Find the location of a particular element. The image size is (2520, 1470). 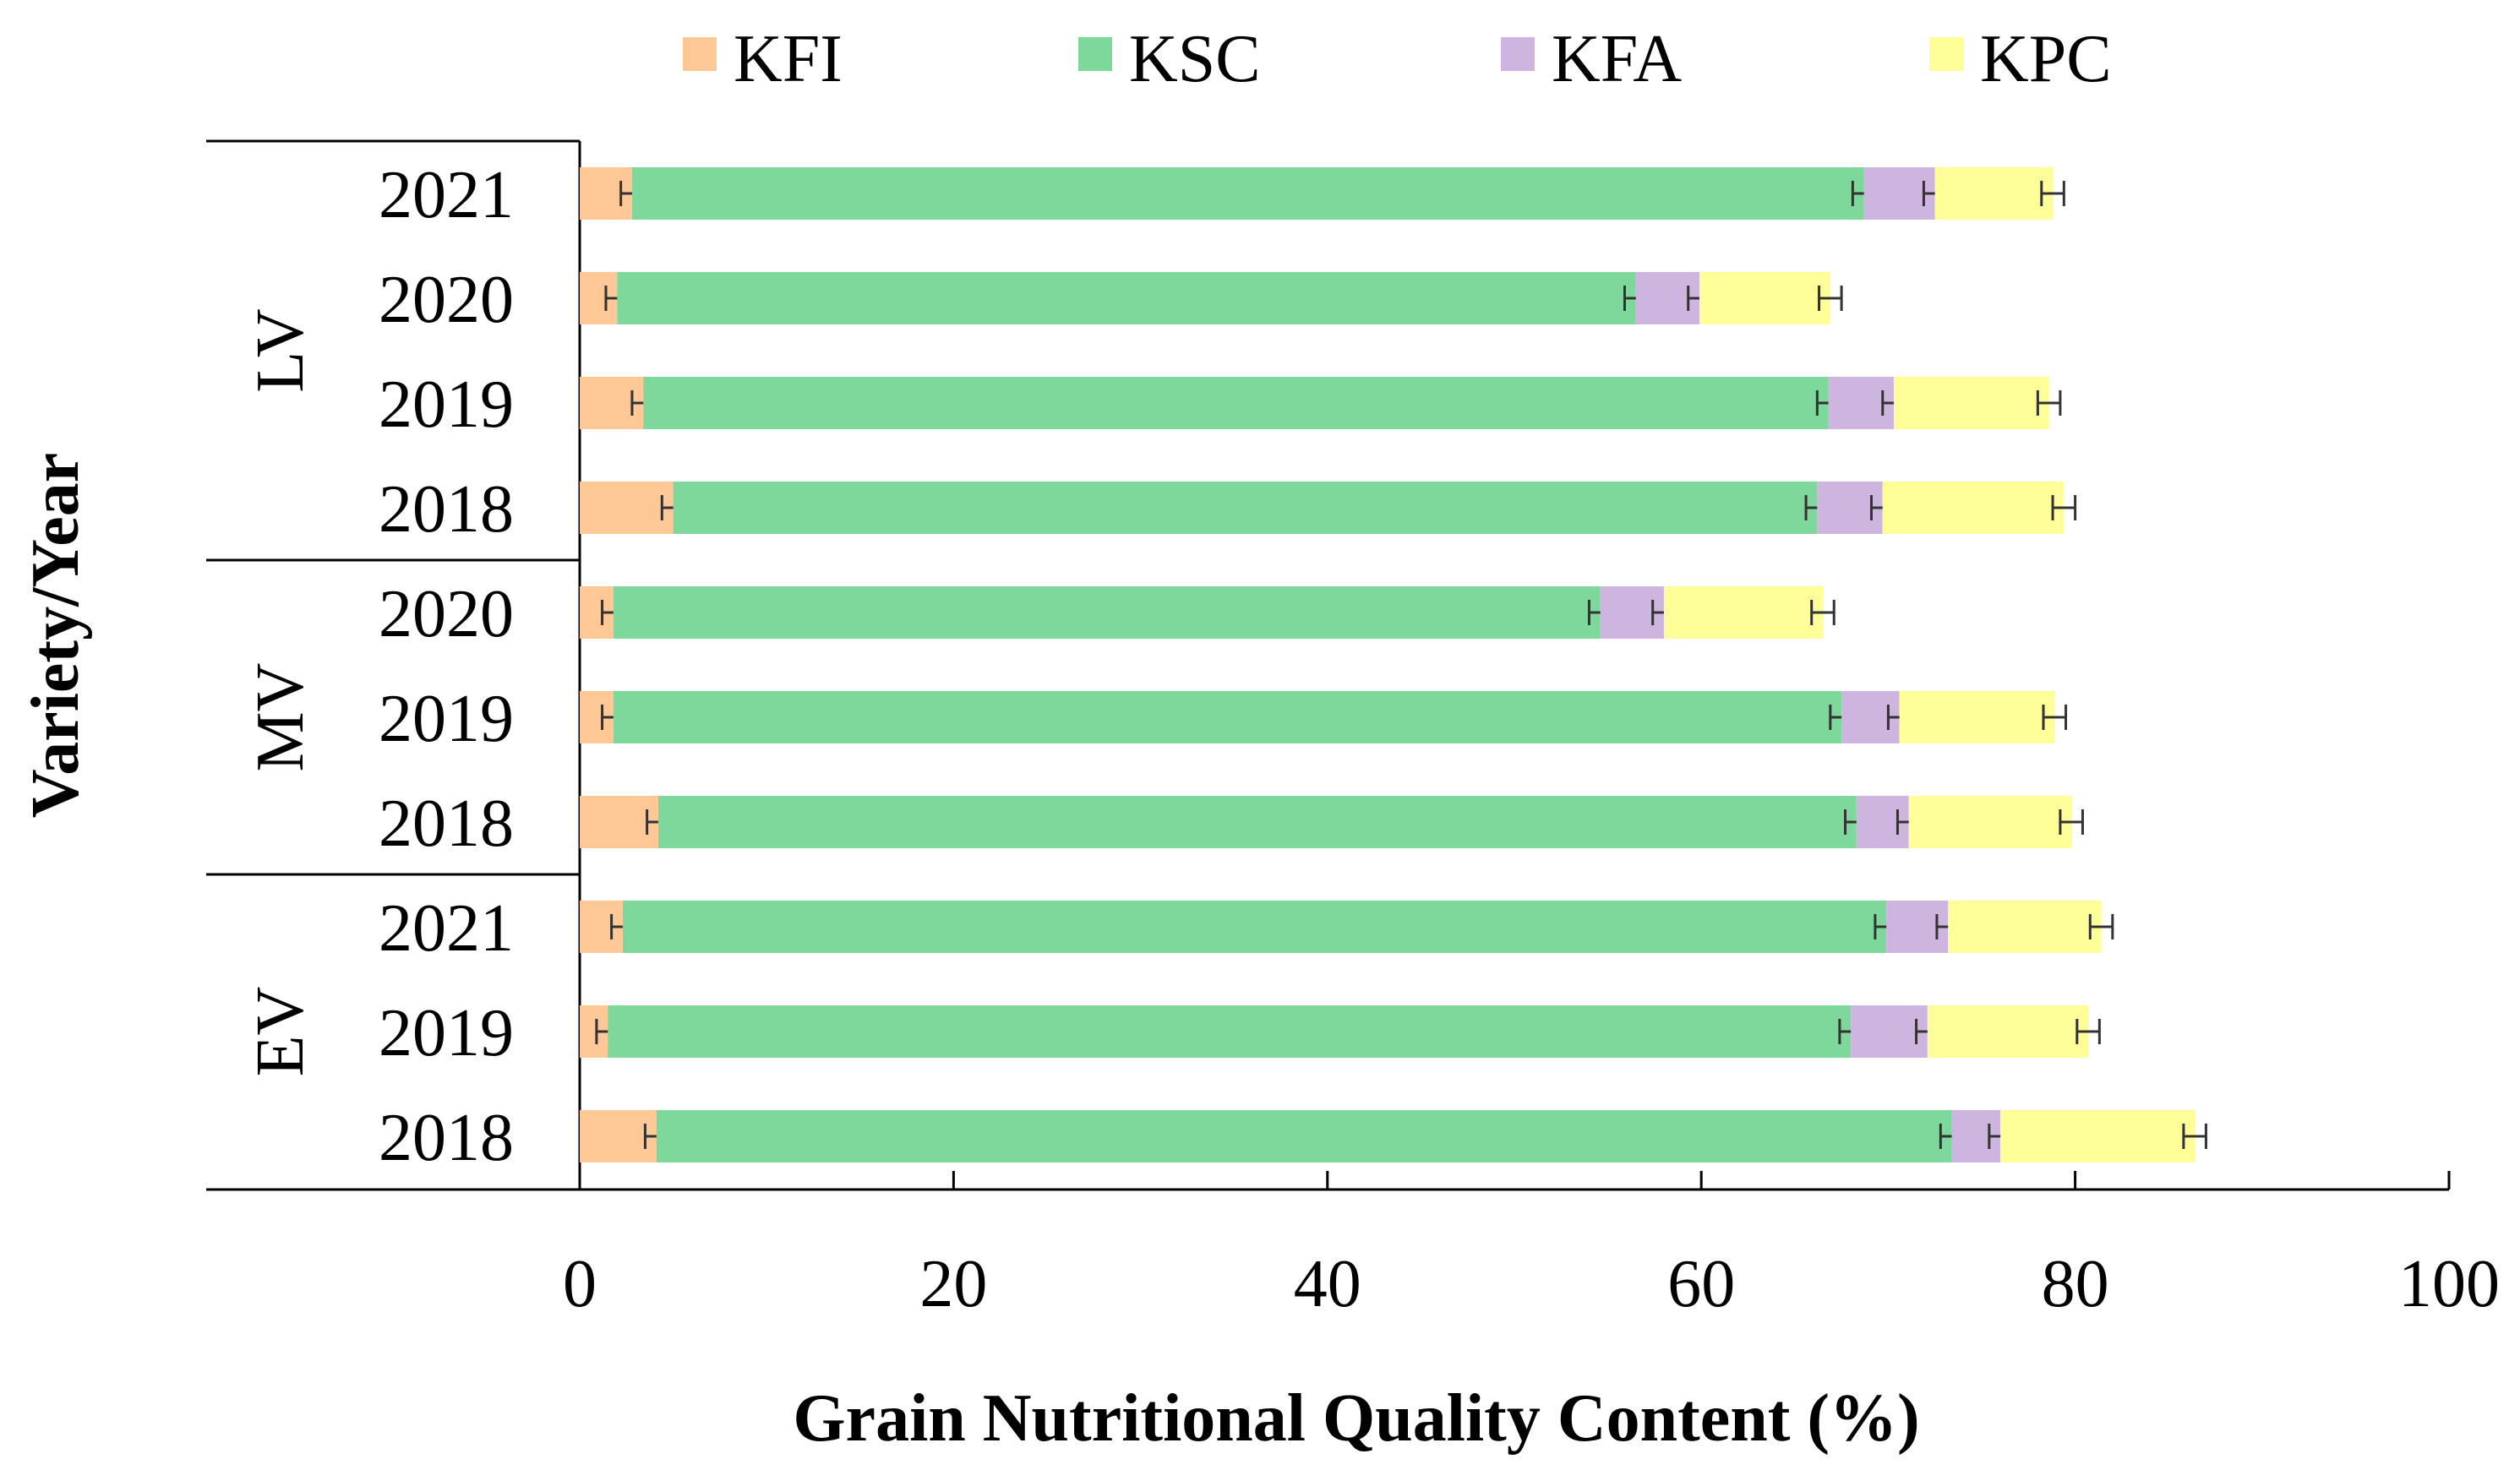

x-tick-label: 80 is located at coordinates (2075, 1284).